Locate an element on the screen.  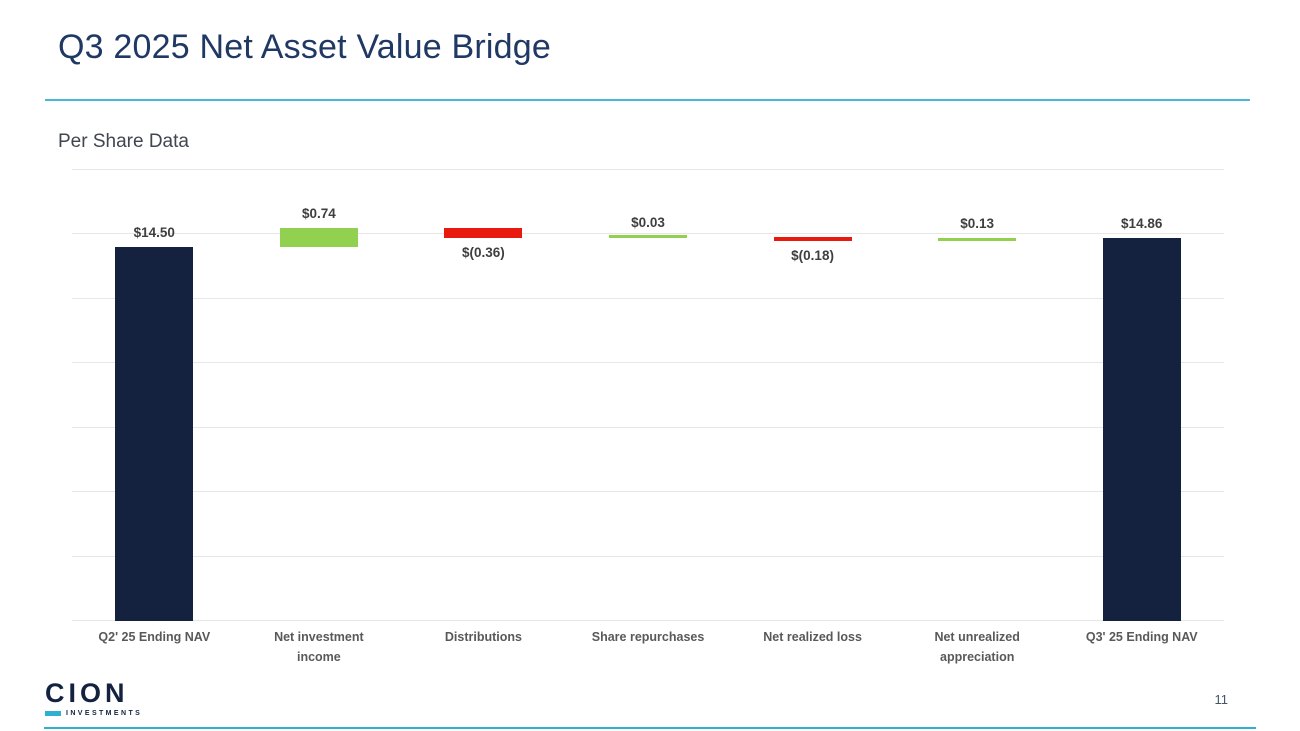
category-label: Q3' 25 Ending NAV is located at coordinates (1141, 637).